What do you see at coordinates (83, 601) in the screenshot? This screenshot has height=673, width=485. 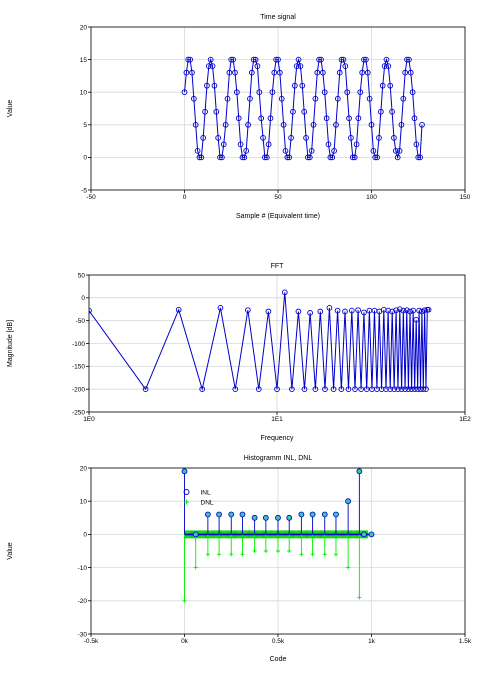 I see `y-tick-label: -20` at bounding box center [83, 601].